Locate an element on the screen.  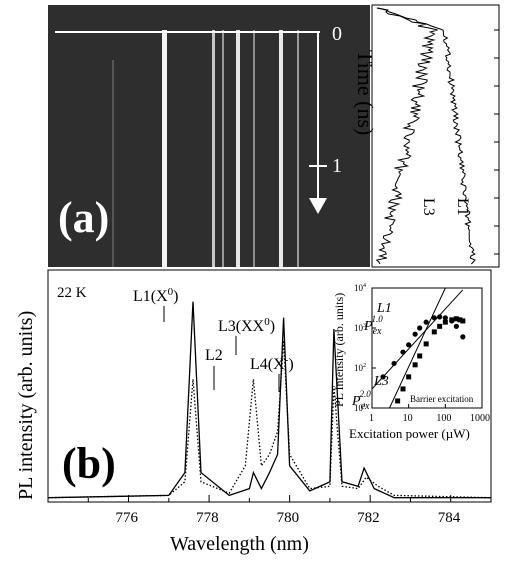
x-tick-label: 776 is located at coordinates (127, 518).